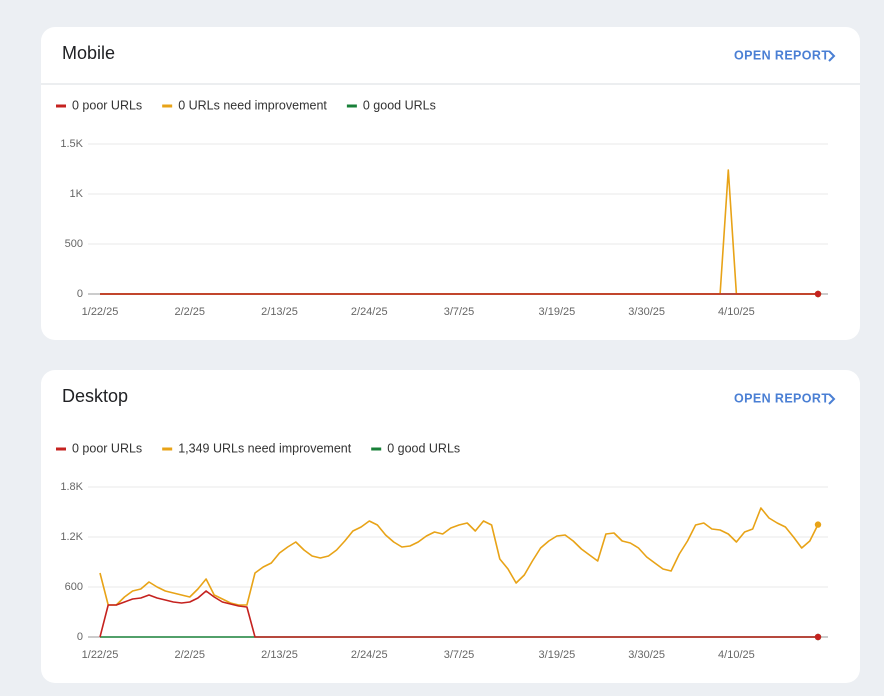 The image size is (884, 696). I want to click on legend-label: 0 URLs need improvement, so click(252, 105).